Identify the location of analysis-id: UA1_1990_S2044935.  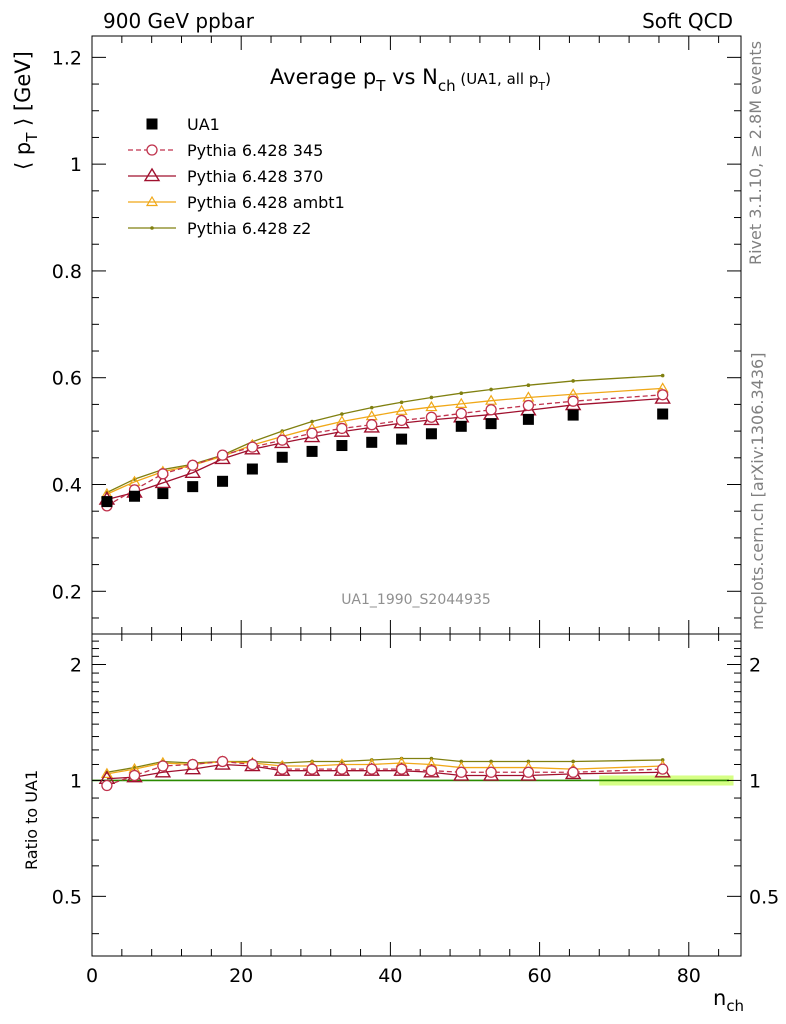
(416, 600).